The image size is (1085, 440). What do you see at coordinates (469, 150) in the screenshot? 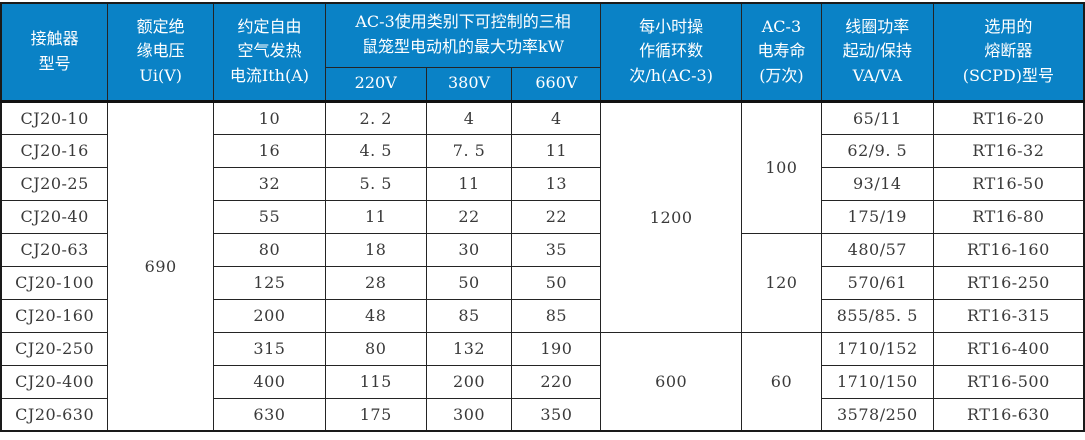
I see `cell-power-380v: 7. 5` at bounding box center [469, 150].